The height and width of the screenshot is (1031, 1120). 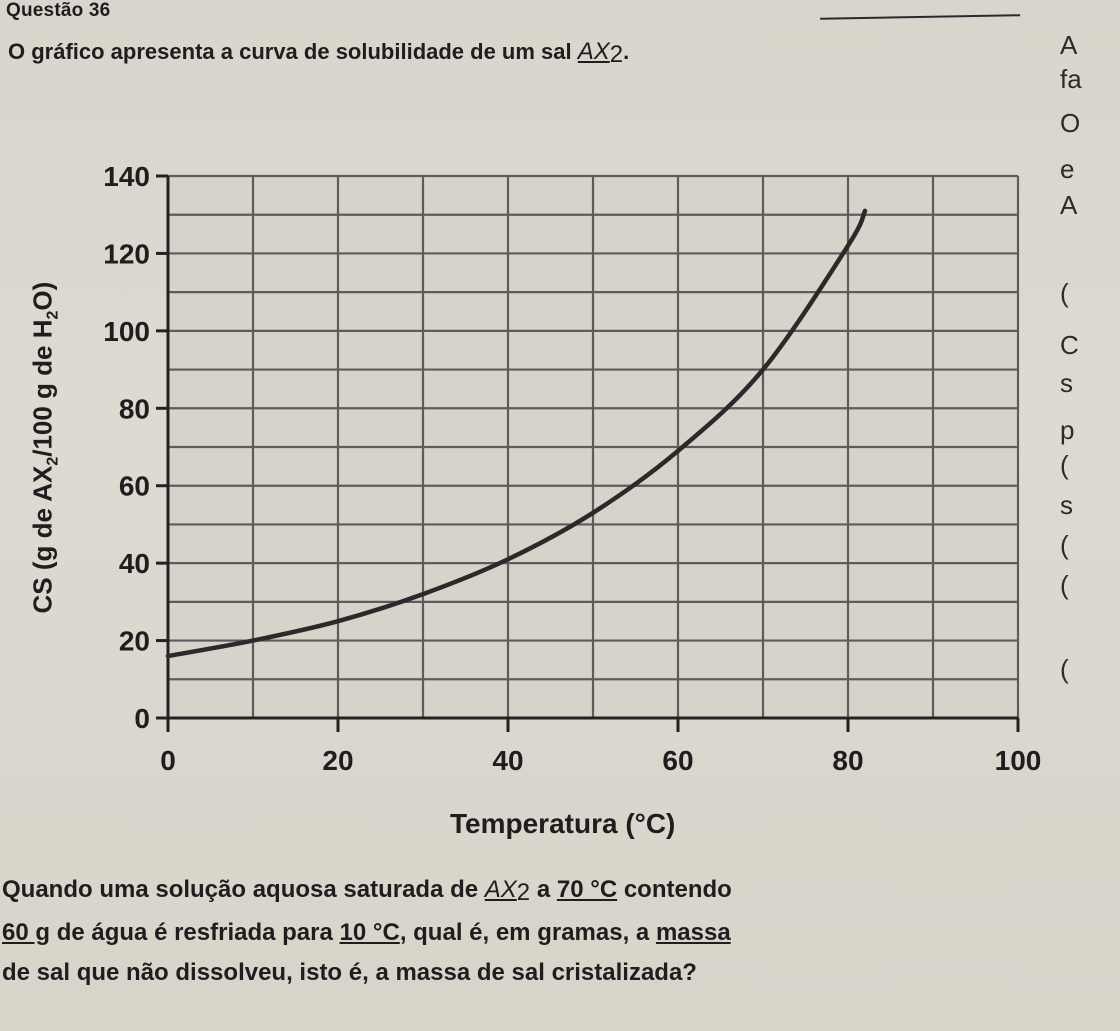 What do you see at coordinates (134, 486) in the screenshot?
I see `y-tick-label: 60` at bounding box center [134, 486].